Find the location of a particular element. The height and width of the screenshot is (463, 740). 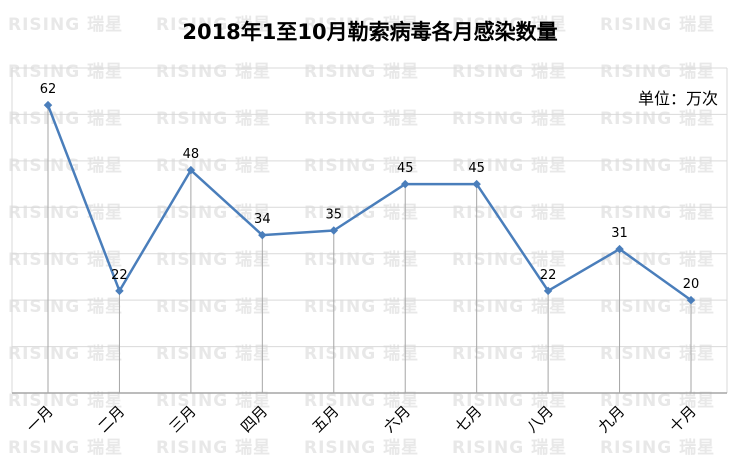

data-label: 62 is located at coordinates (48, 89).